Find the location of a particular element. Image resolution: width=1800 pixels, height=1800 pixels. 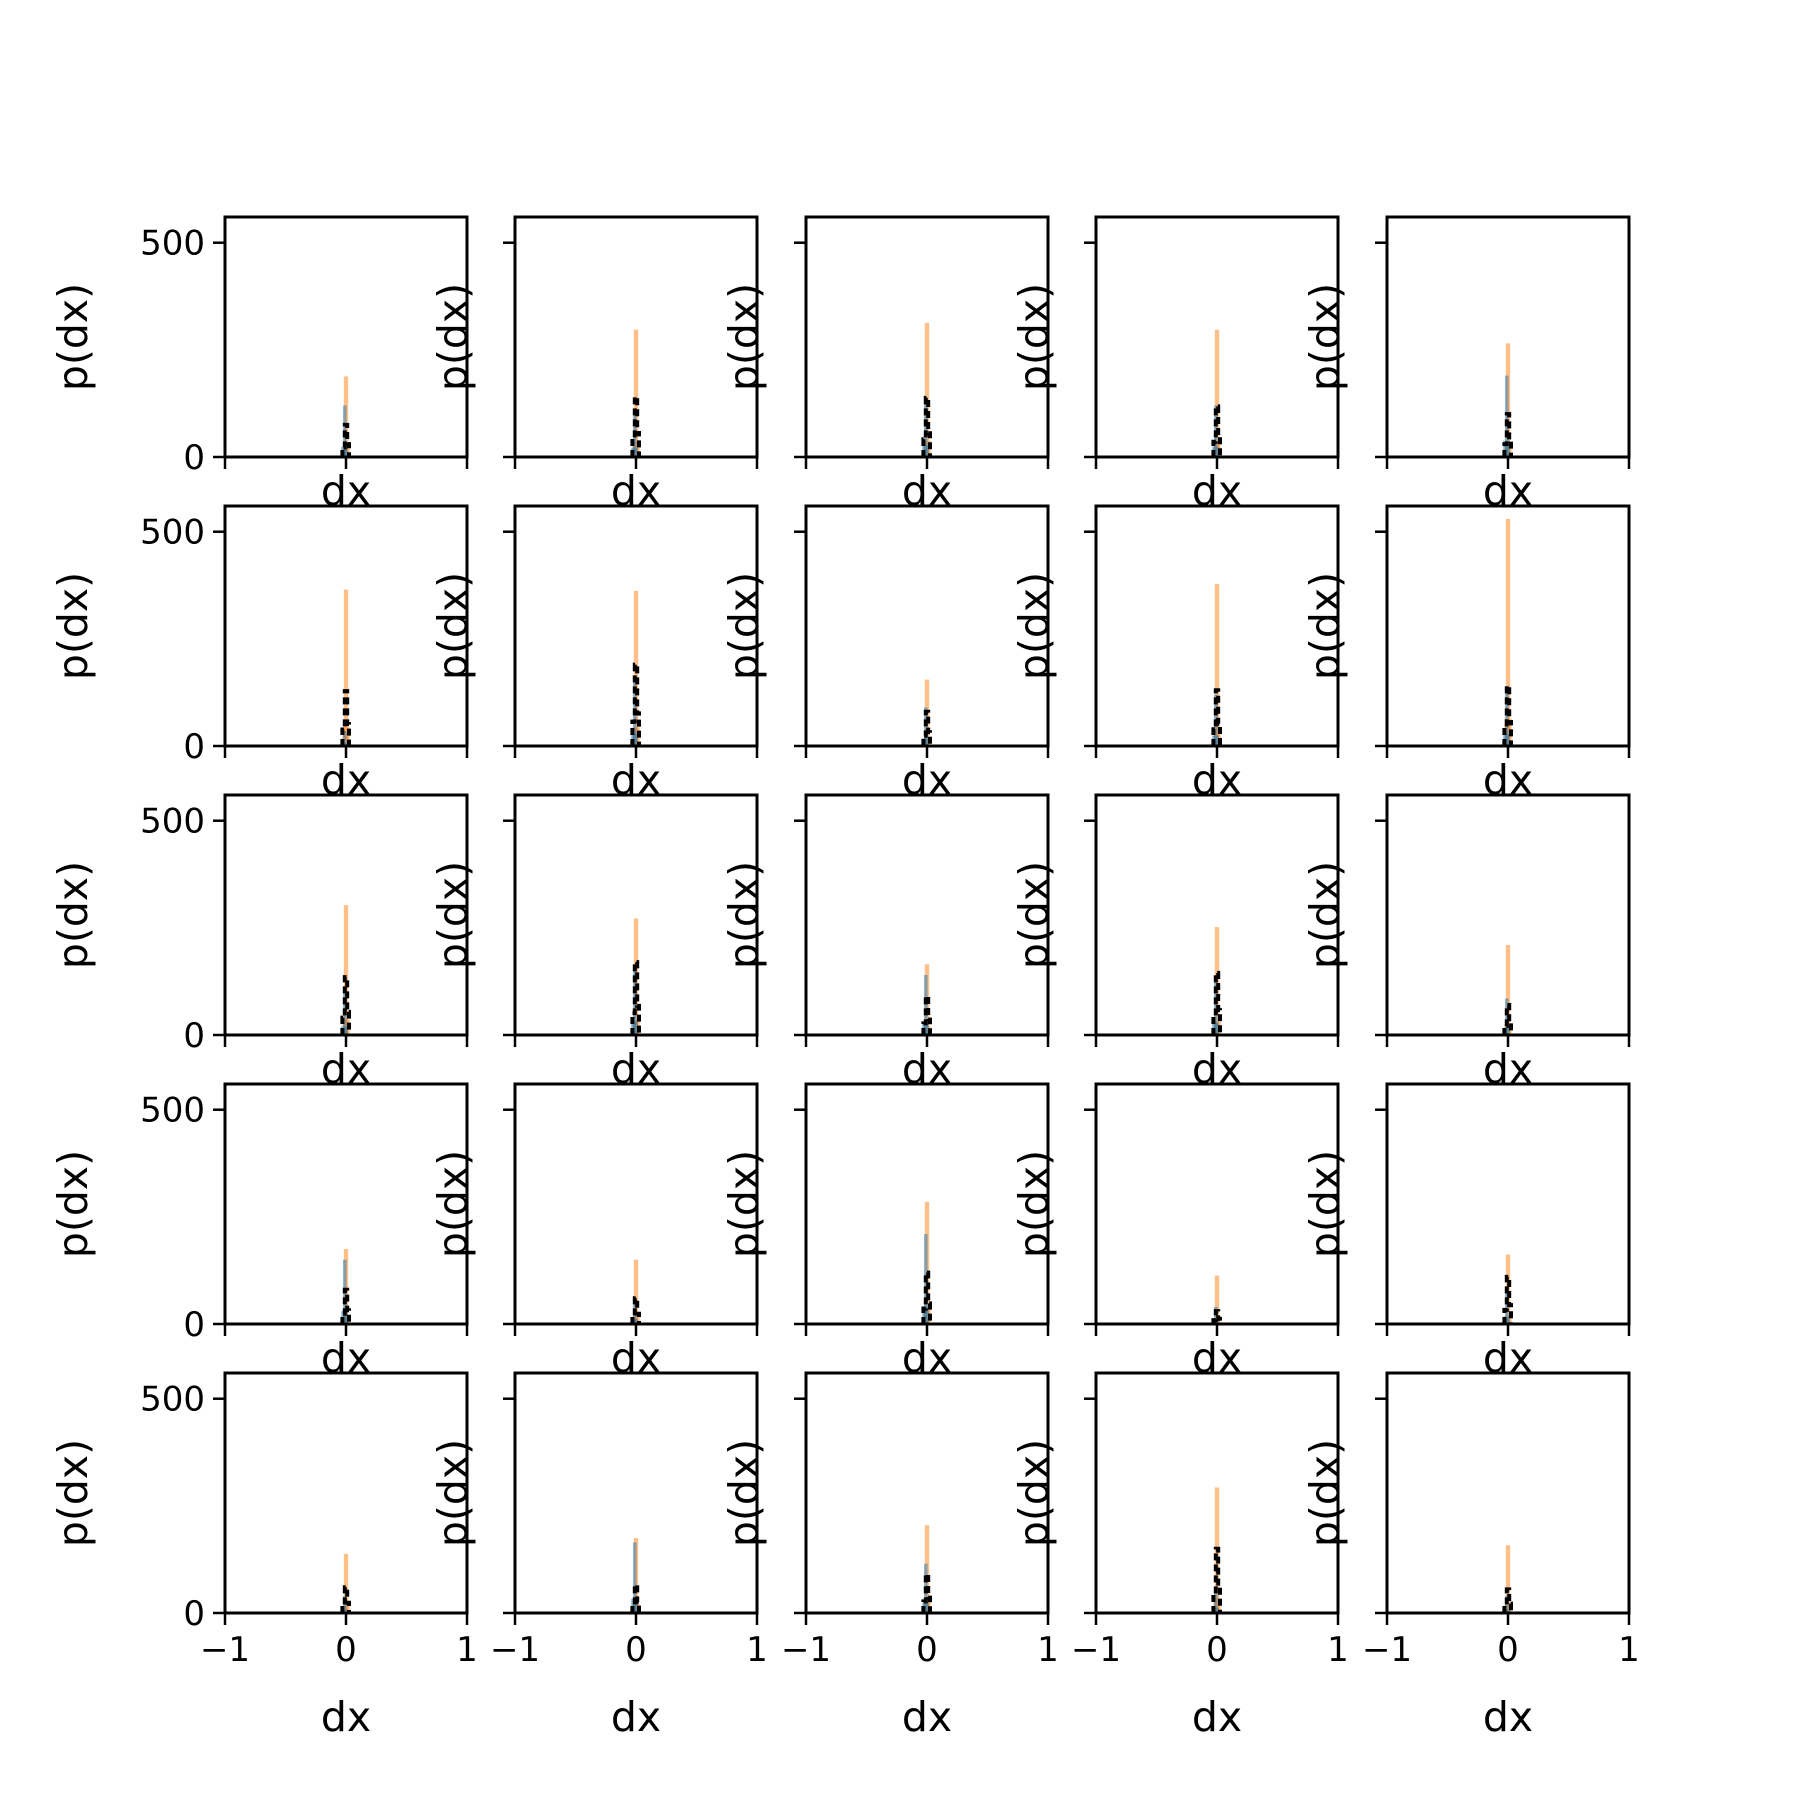

x-tick-label: −1 is located at coordinates (1096, 1650).